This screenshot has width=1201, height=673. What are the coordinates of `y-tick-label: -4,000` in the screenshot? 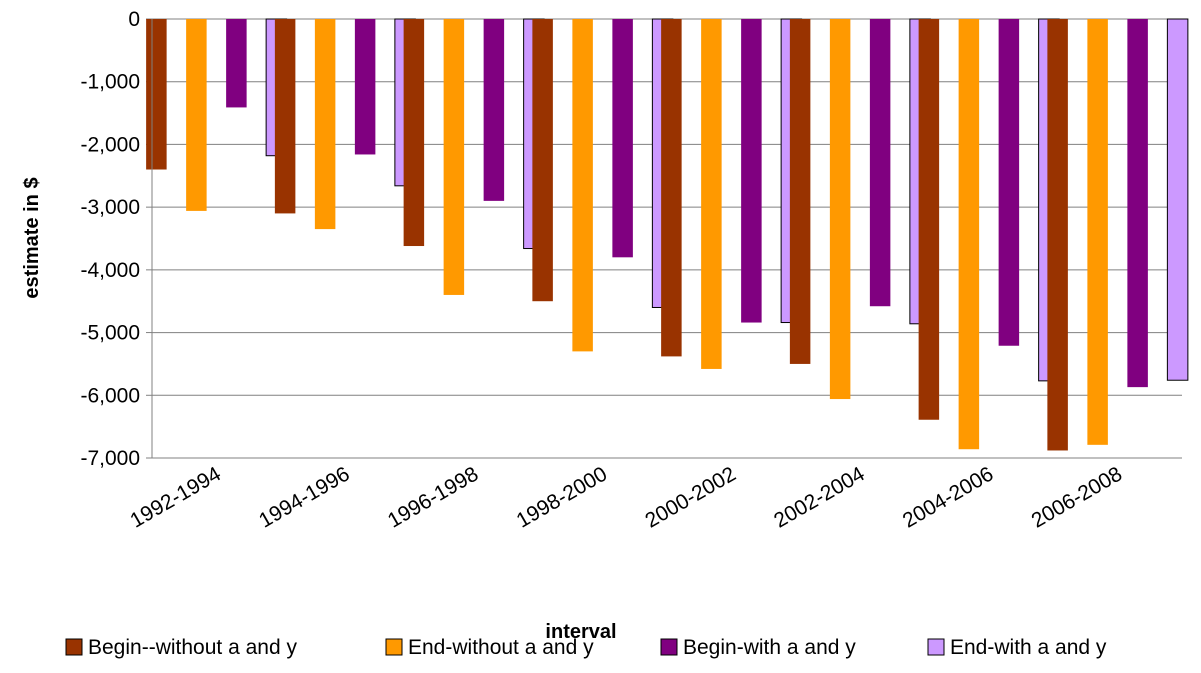 It's located at (110, 270).